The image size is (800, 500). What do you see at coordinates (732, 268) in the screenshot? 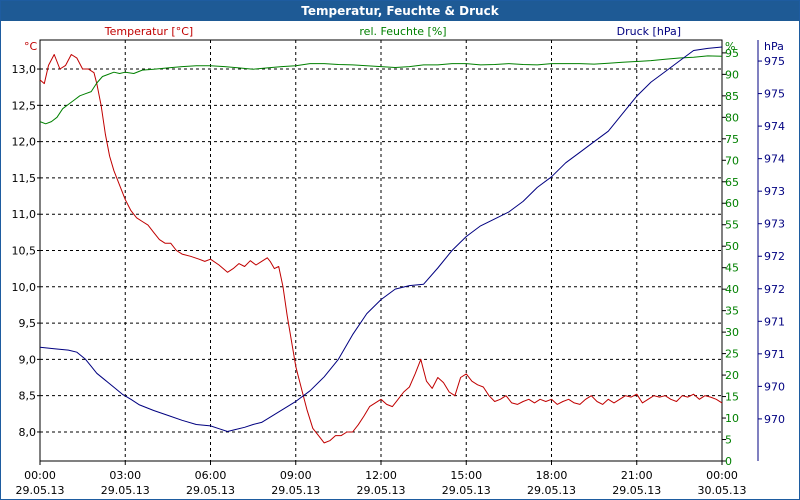
I see `y-tick-label-humidity: 45` at bounding box center [732, 268].